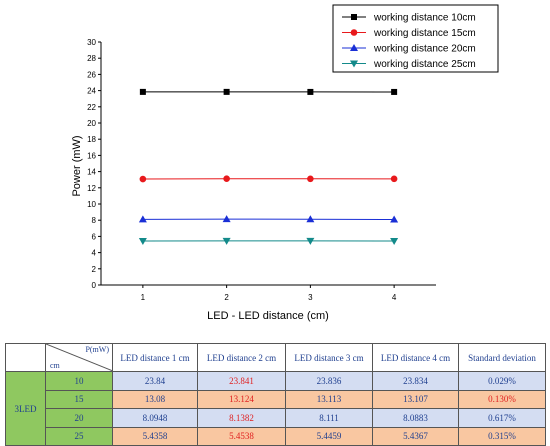  What do you see at coordinates (97, 349) in the screenshot?
I see `corner-power-label: P(mW)` at bounding box center [97, 349].